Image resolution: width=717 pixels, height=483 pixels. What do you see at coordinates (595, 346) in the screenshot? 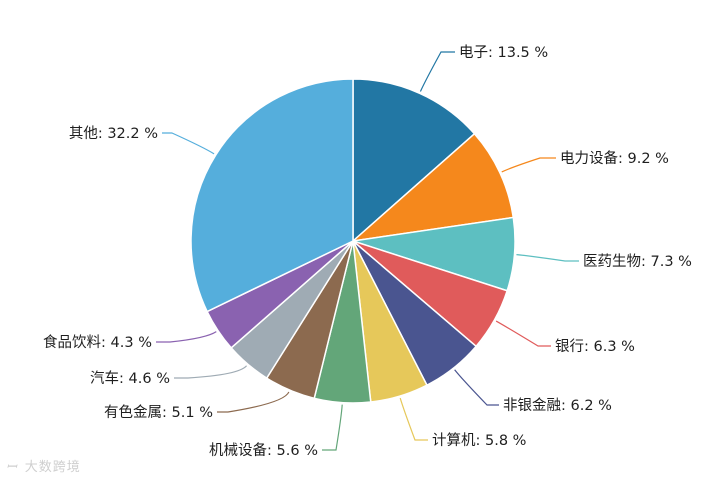
I see `slice-label-4: 银行: 6.3 %` at bounding box center [595, 346].